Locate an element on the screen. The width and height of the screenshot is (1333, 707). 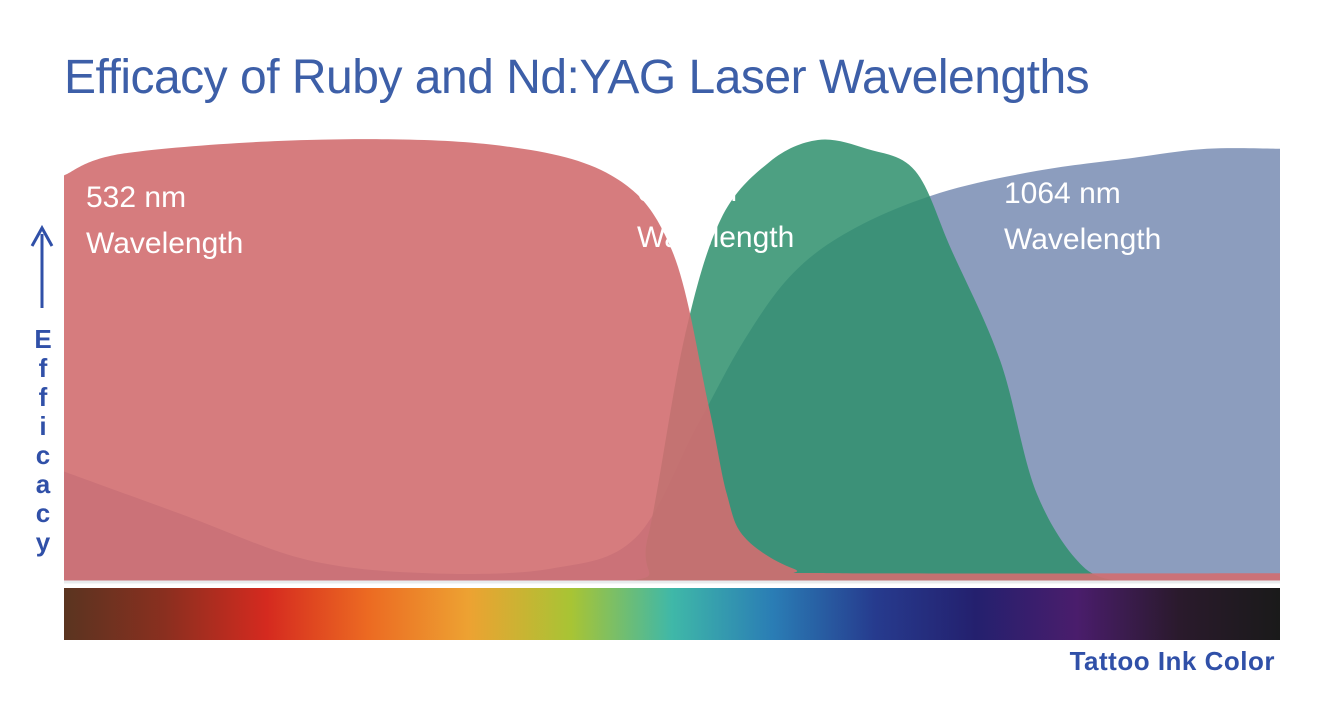
y-axis-arrow-icon is located at coordinates (42, 266).